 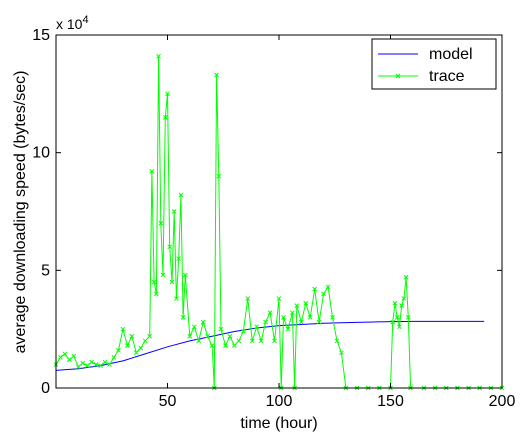 I want to click on x-tick-label: 100, so click(x=279, y=401).